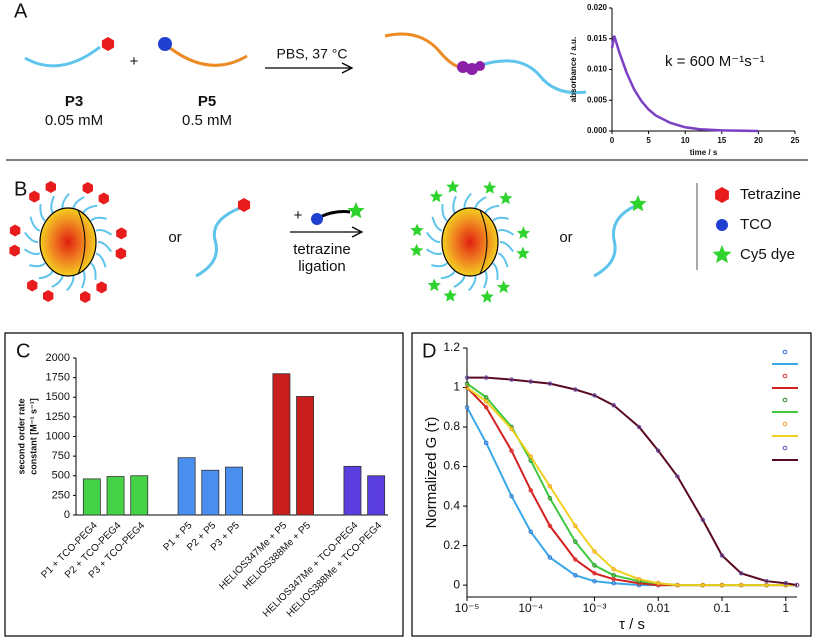 This screenshot has width=816, height=641. What do you see at coordinates (58, 378) in the screenshot?
I see `y-tick-label: 1750` at bounding box center [58, 378].